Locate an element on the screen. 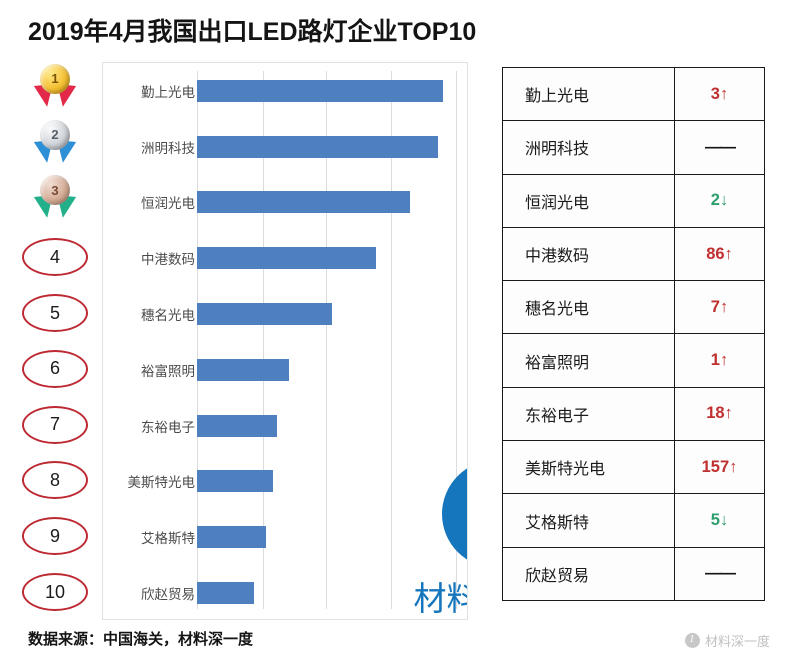  footer-watermark: 1 材料深一度 is located at coordinates (727, 640).